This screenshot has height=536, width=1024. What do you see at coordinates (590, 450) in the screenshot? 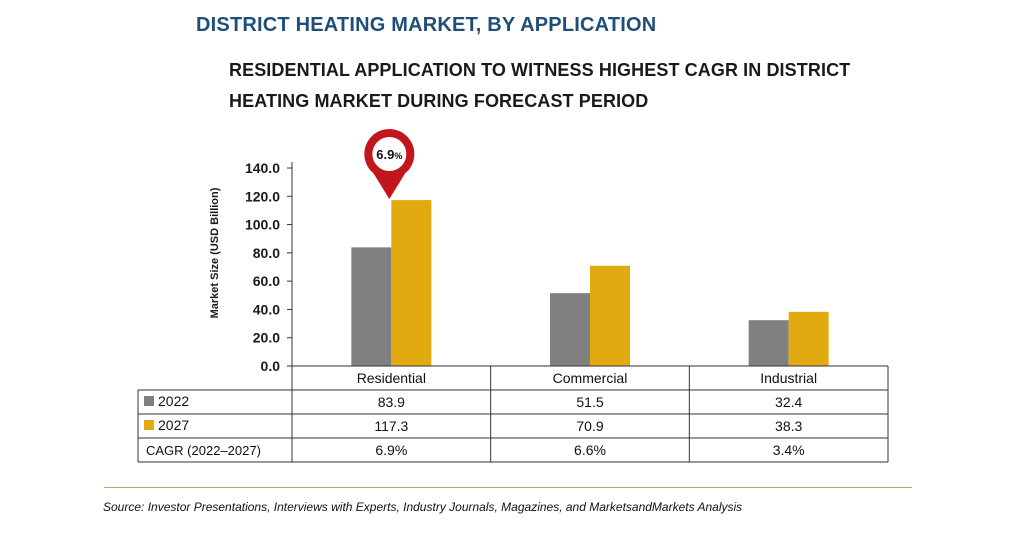
I see `cagr-value: 6.6%` at bounding box center [590, 450].